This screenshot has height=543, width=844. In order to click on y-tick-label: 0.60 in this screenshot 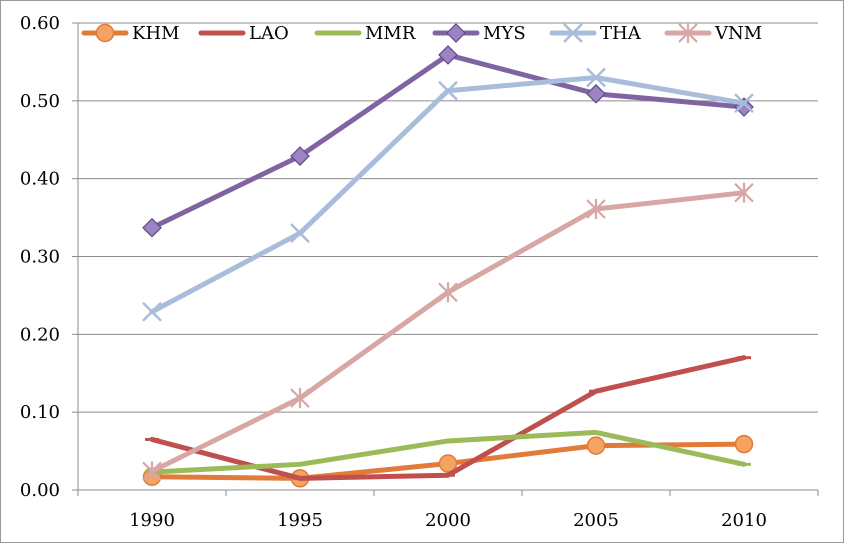, I will do `click(40, 23)`.